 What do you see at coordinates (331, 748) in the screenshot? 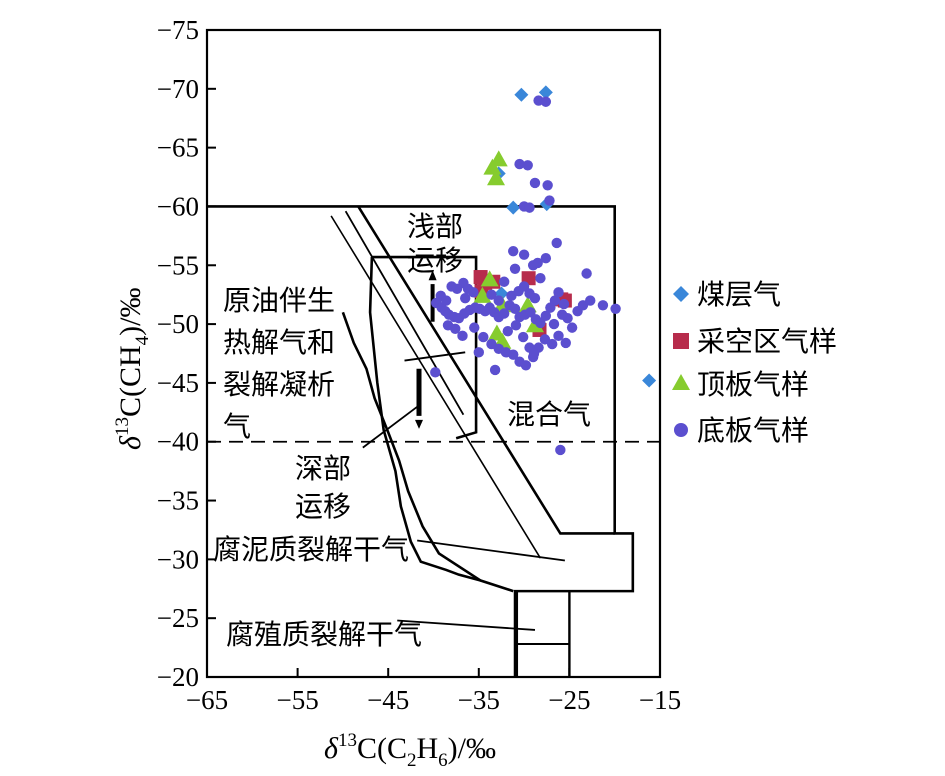
I see `x-title-delta: δ` at bounding box center [331, 748].